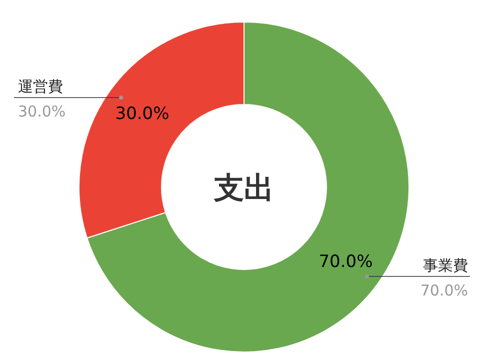 The height and width of the screenshot is (364, 488). What do you see at coordinates (42, 111) in the screenshot?
I see `text: 30.0%` at bounding box center [42, 111].